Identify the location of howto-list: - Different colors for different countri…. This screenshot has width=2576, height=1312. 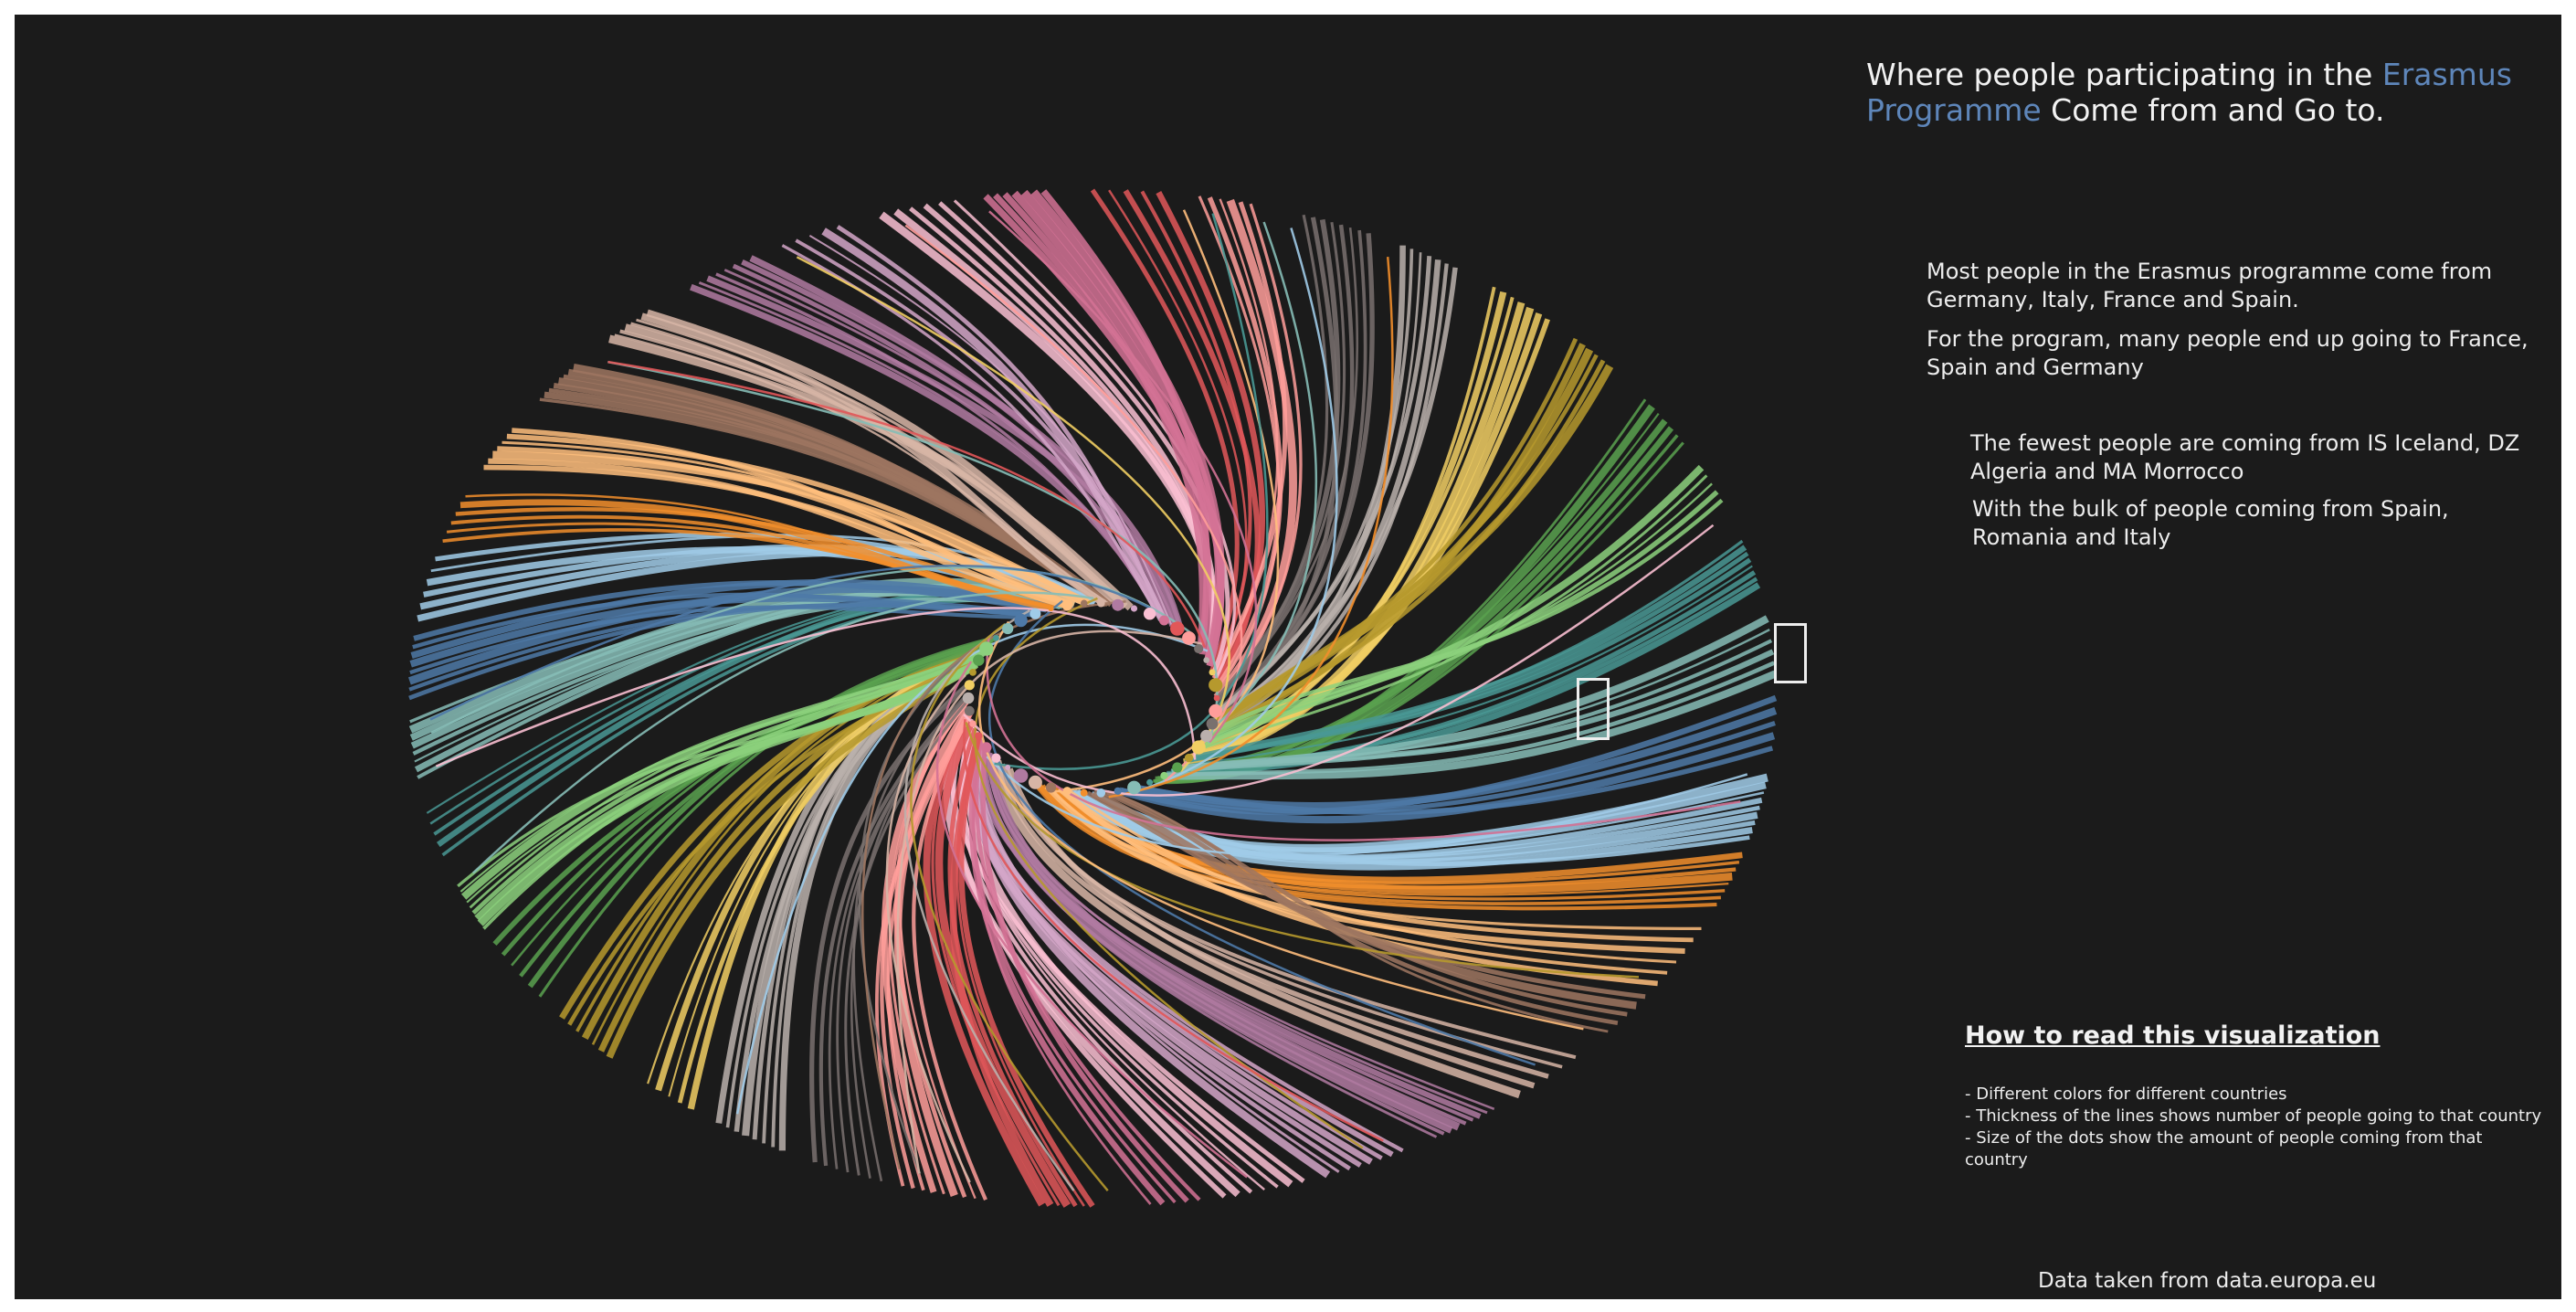
(2257, 1127).